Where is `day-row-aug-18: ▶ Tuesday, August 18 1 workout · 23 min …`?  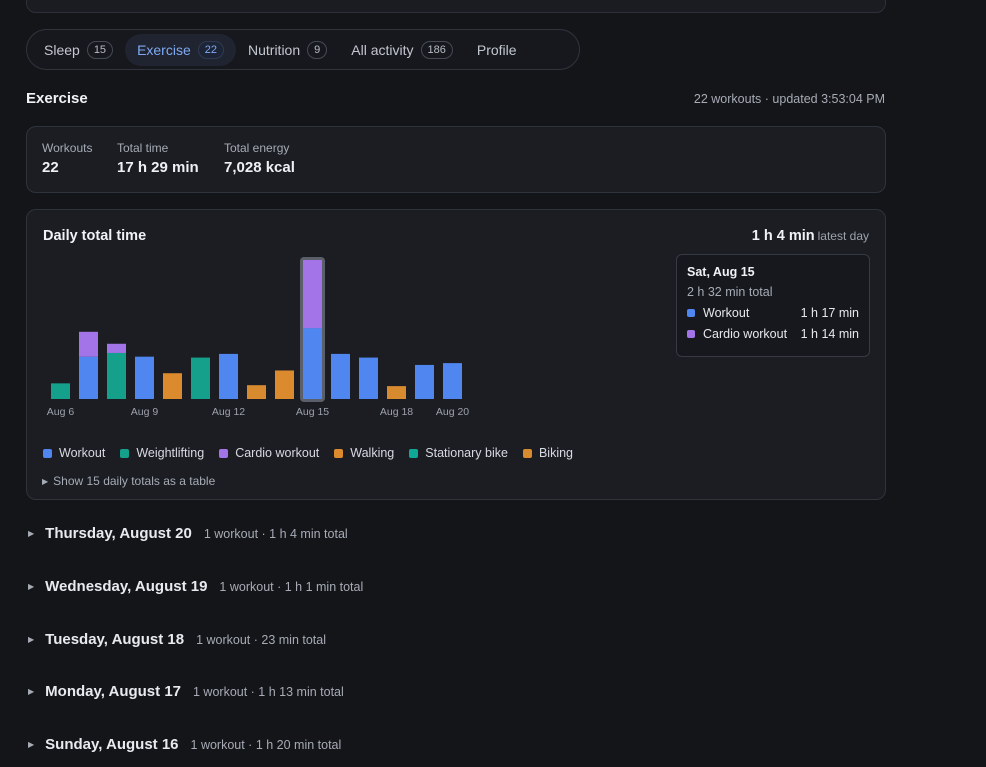
day-row-aug-18: ▶ Tuesday, August 18 1 workout · 23 min … is located at coordinates (177, 639).